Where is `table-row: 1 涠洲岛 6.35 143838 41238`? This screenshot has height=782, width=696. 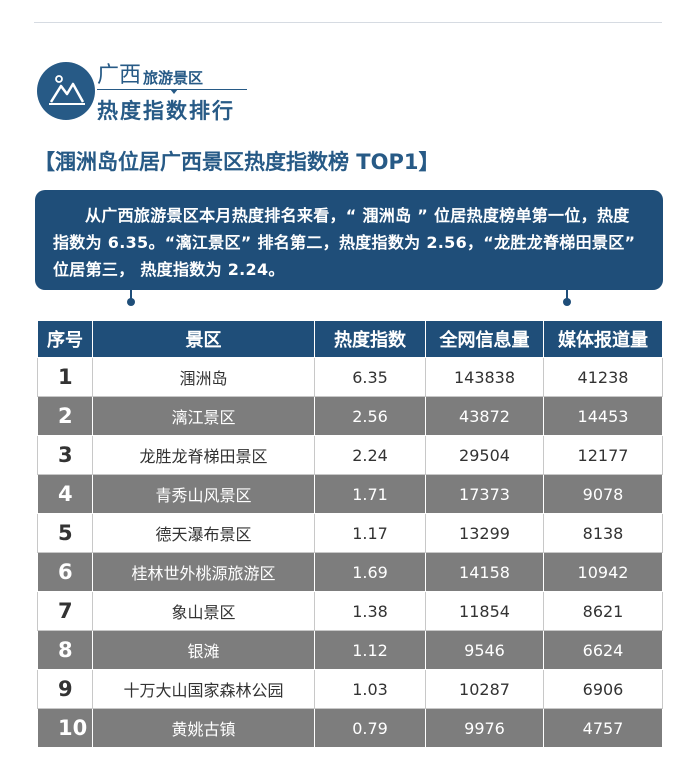 table-row: 1 涠洲岛 6.35 143838 41238 is located at coordinates (350, 377).